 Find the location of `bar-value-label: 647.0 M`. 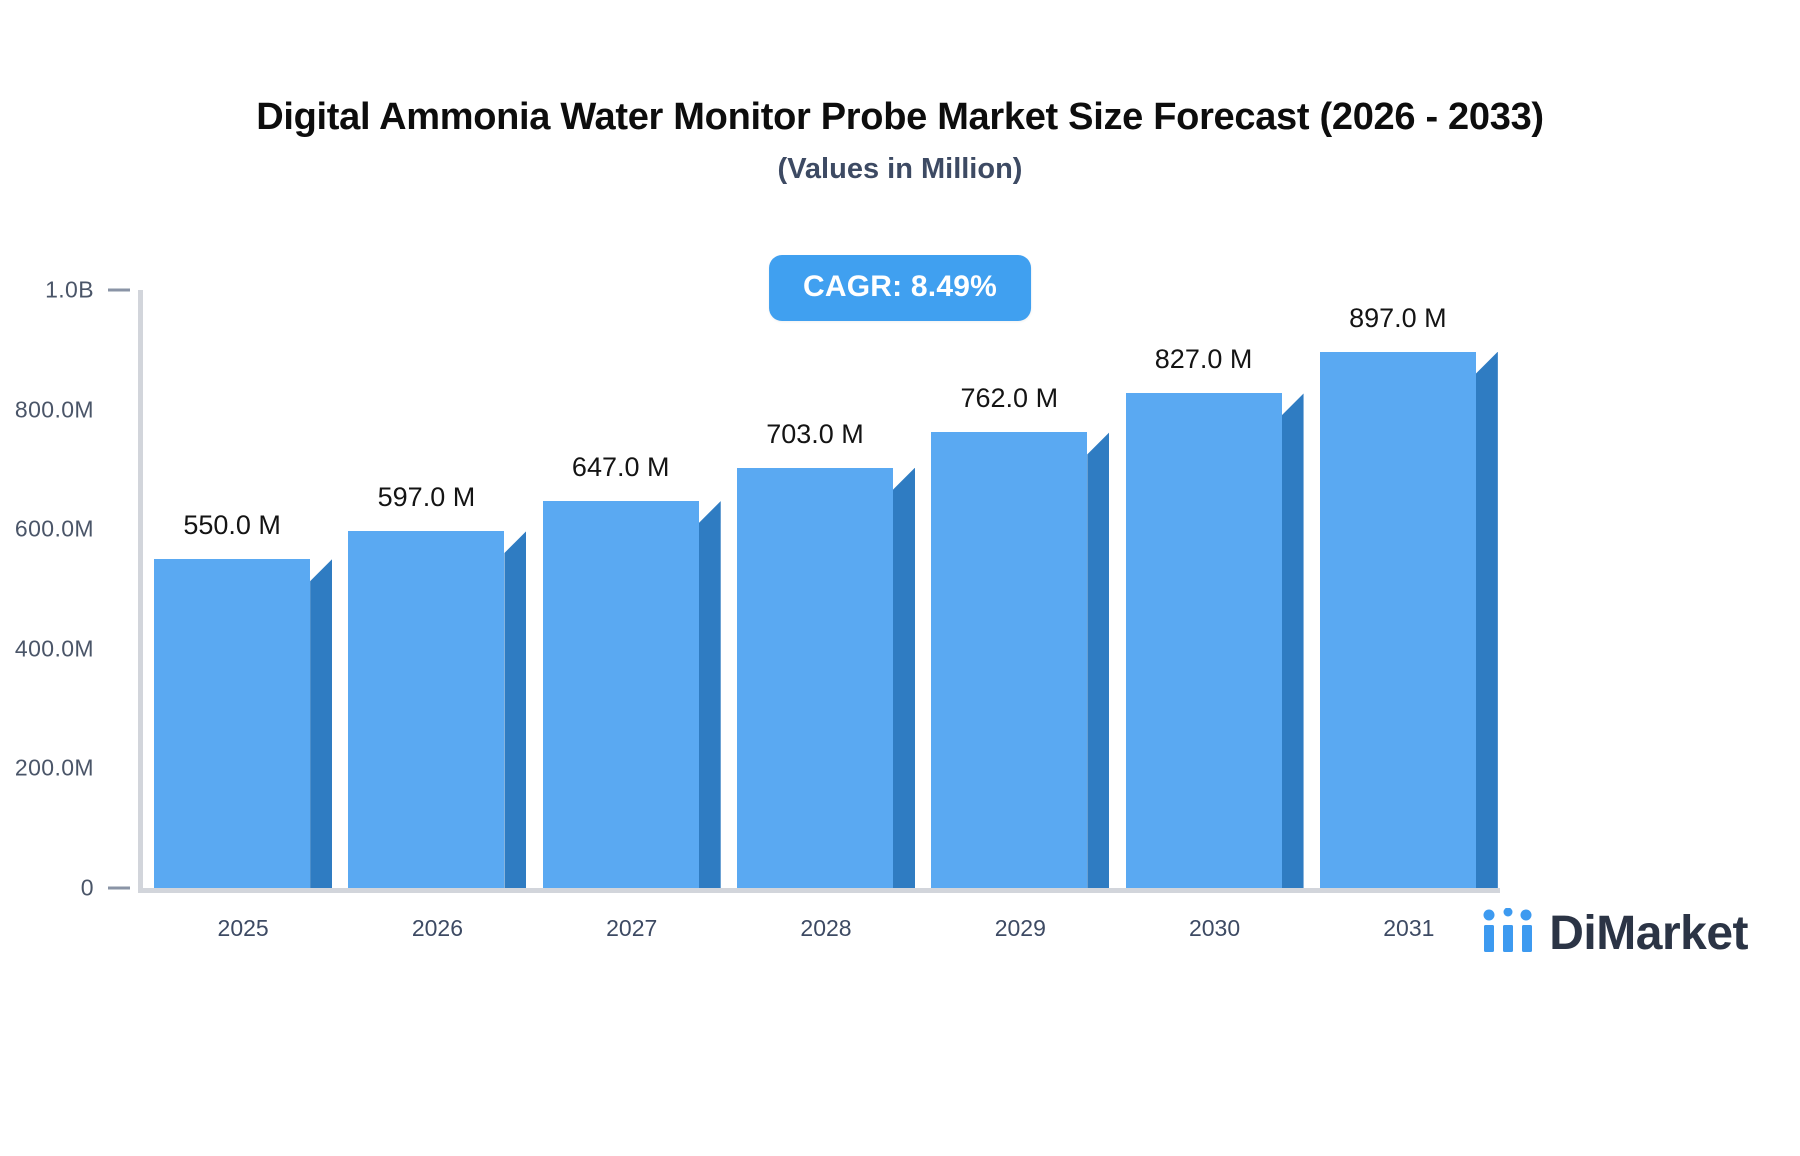

bar-value-label: 647.0 M is located at coordinates (620, 467).